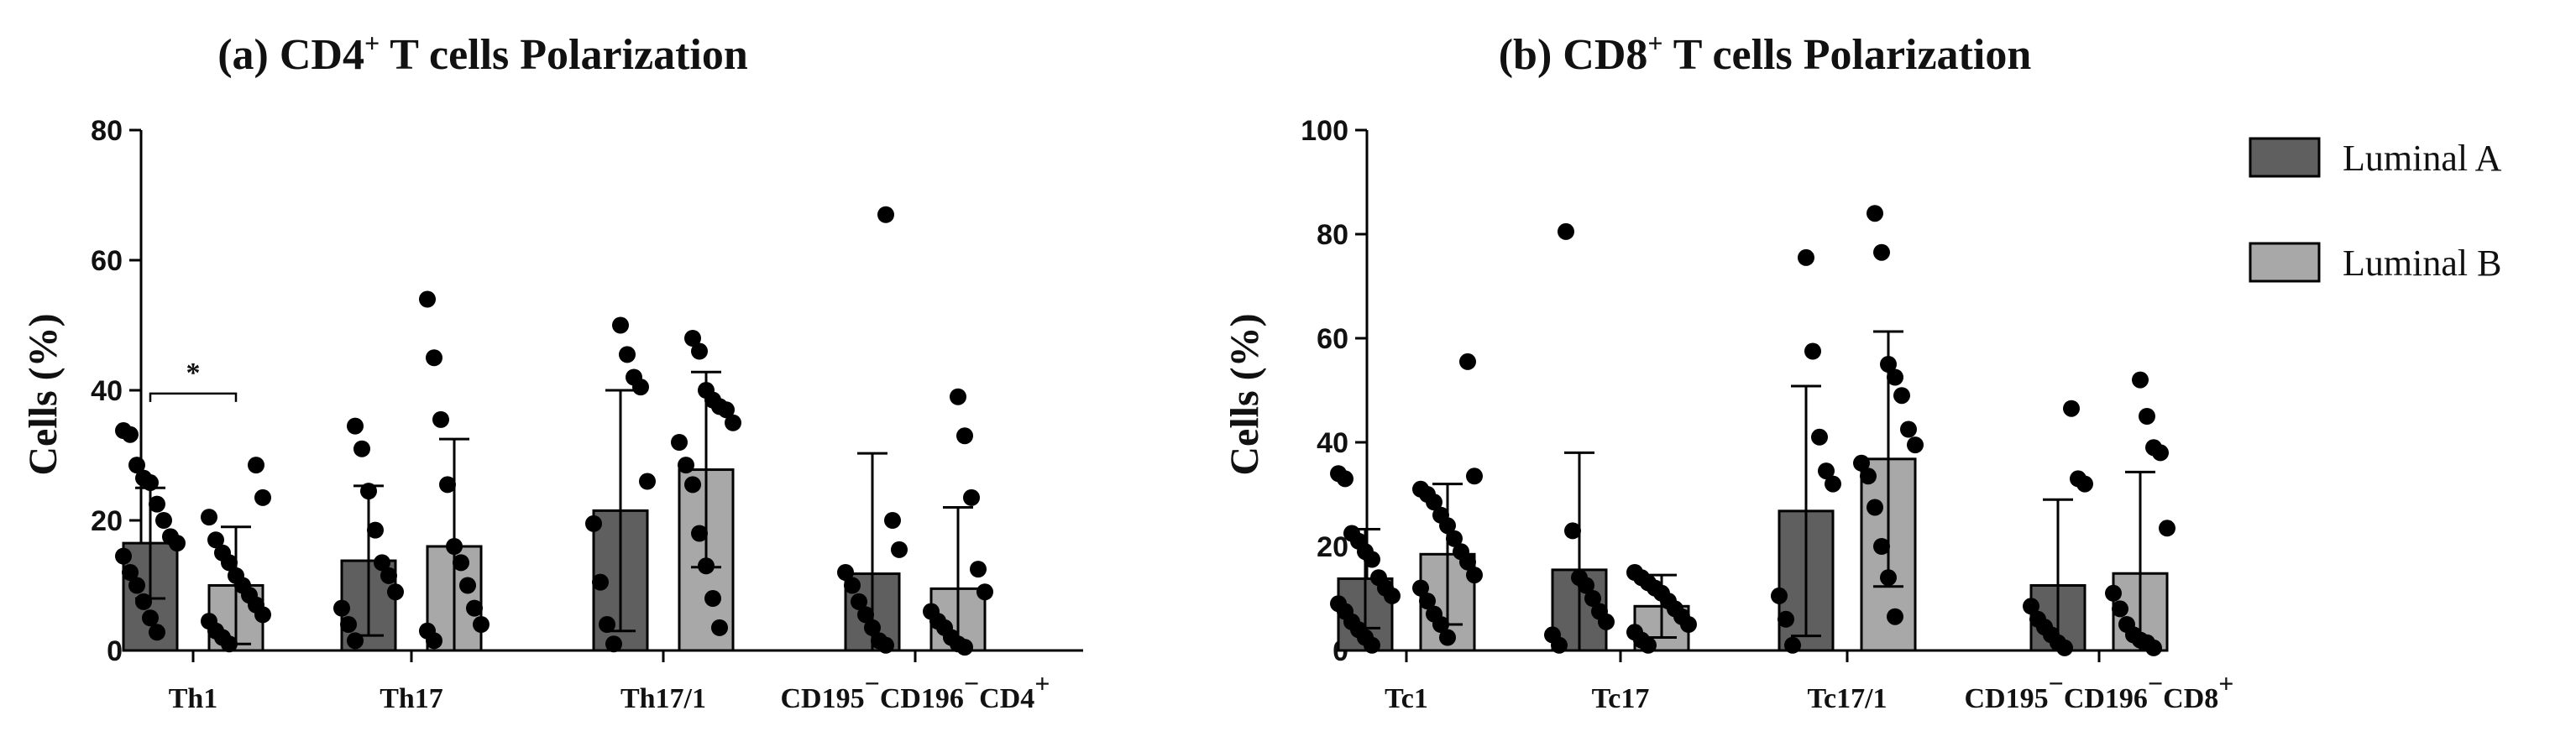  I want to click on significance-bracket, so click(193, 397).